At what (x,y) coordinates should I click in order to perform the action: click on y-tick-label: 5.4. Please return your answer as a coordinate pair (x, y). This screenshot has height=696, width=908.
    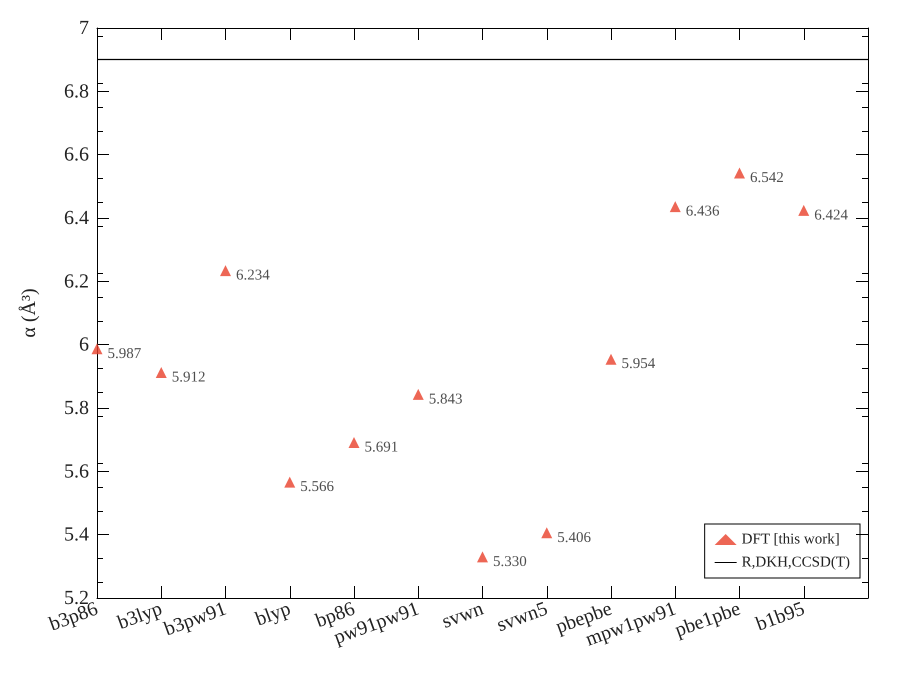
    Looking at the image, I should click on (76, 535).